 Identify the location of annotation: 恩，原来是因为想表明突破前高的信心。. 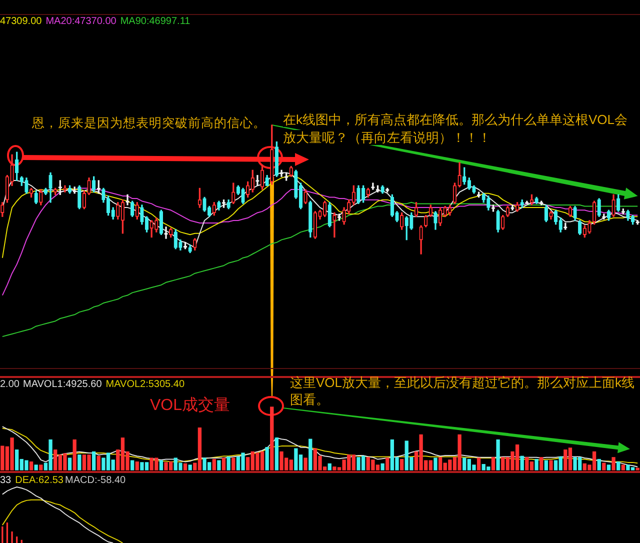
(149, 123).